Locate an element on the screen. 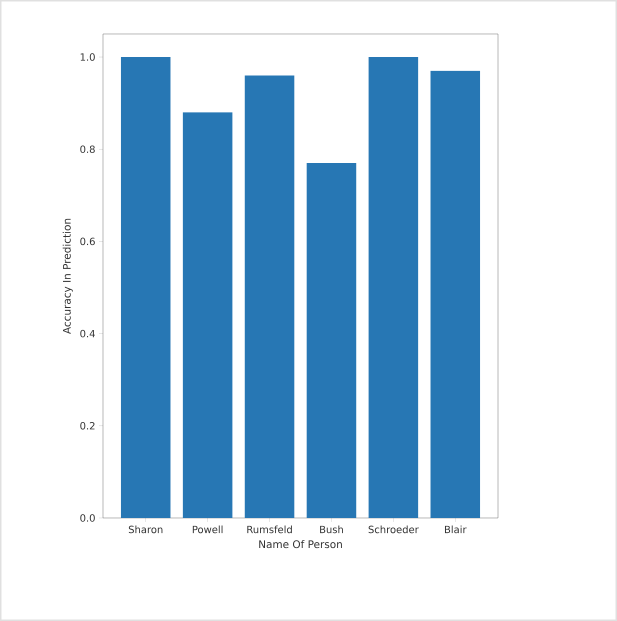  x-tick-label: Powell is located at coordinates (207, 530).